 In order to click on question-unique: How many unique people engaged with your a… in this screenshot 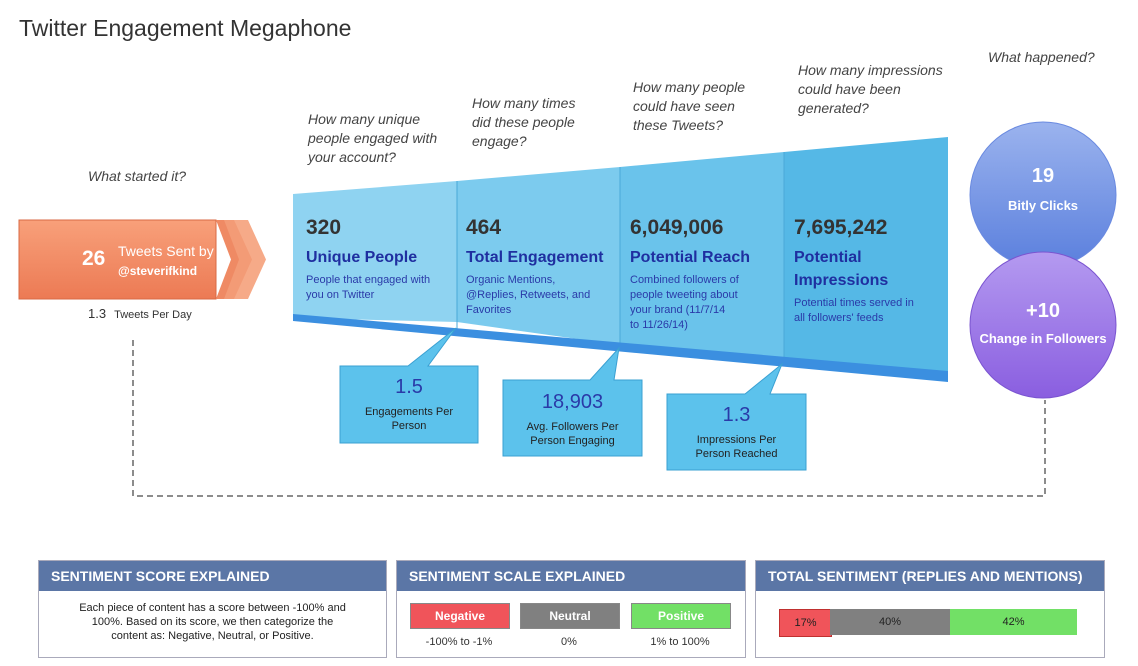, I will do `click(373, 138)`.